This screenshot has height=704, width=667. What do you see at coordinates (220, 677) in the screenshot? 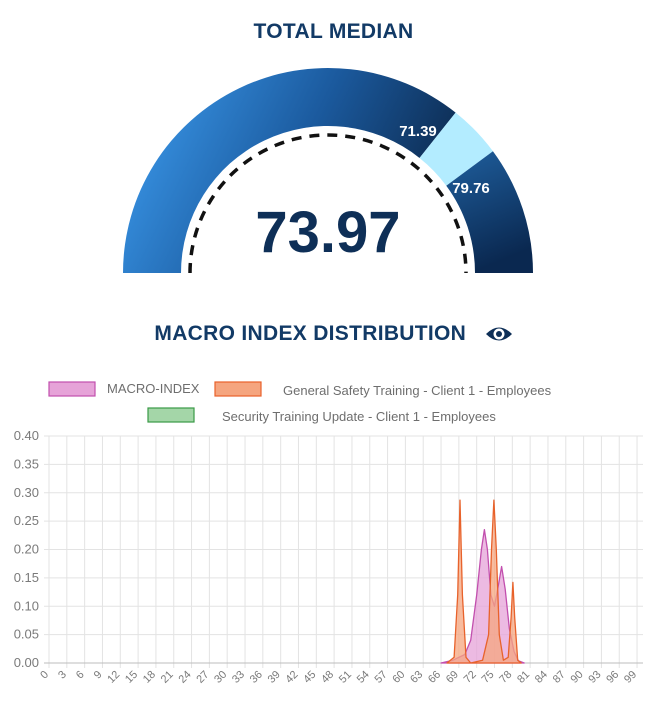
I see `x-tick-label: 30` at bounding box center [220, 677].